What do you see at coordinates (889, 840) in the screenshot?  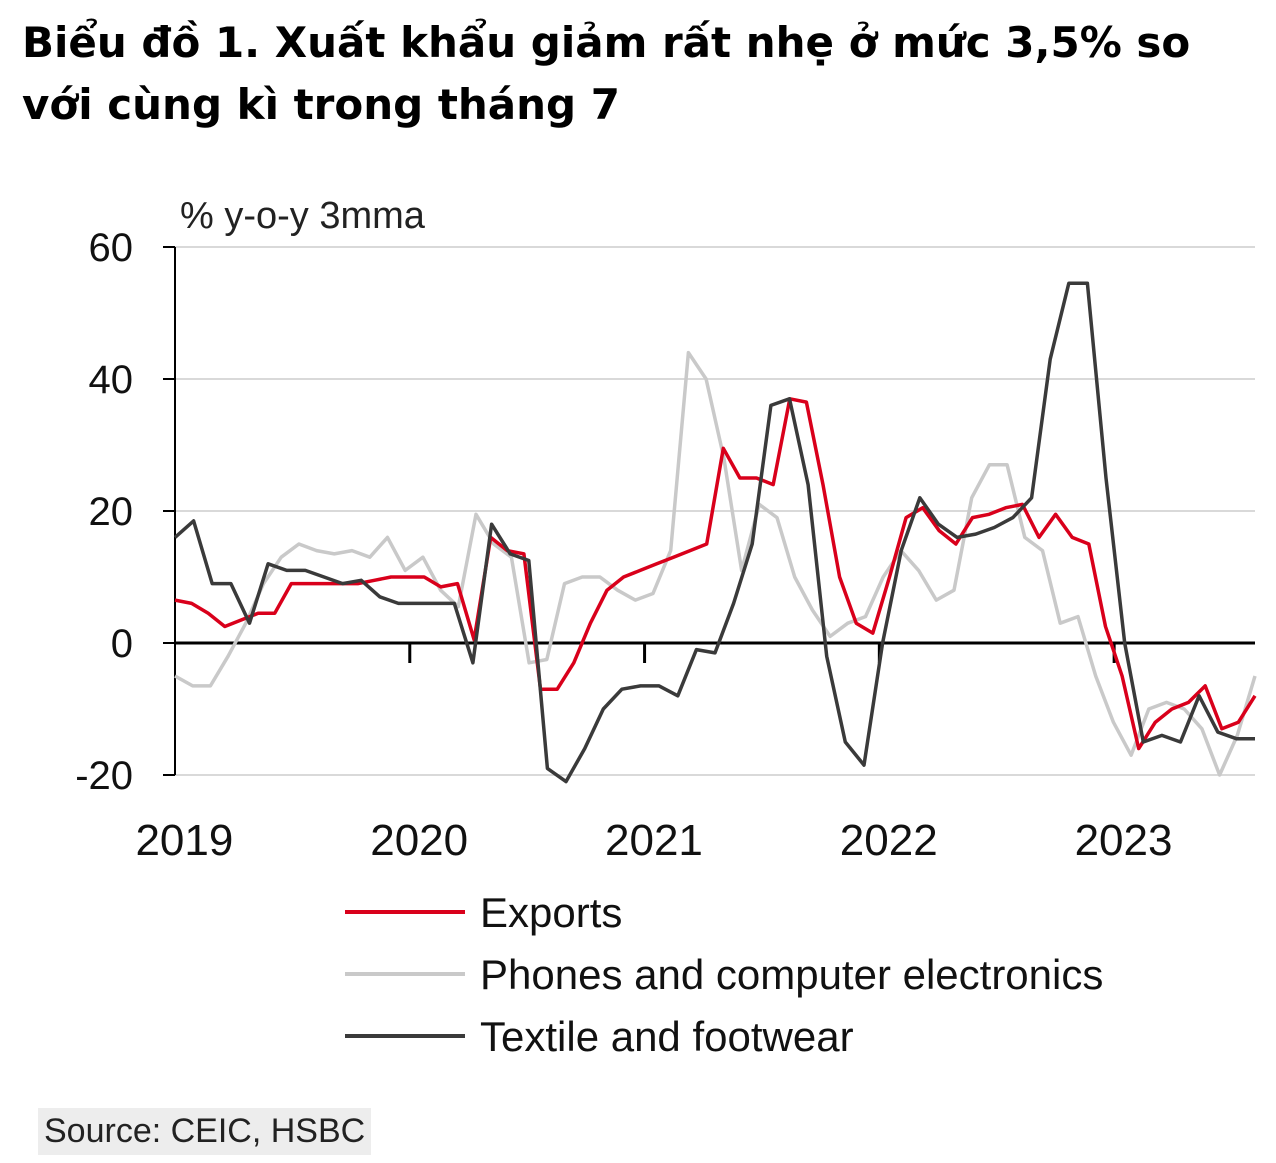 I see `x-tick-label: 2022` at bounding box center [889, 840].